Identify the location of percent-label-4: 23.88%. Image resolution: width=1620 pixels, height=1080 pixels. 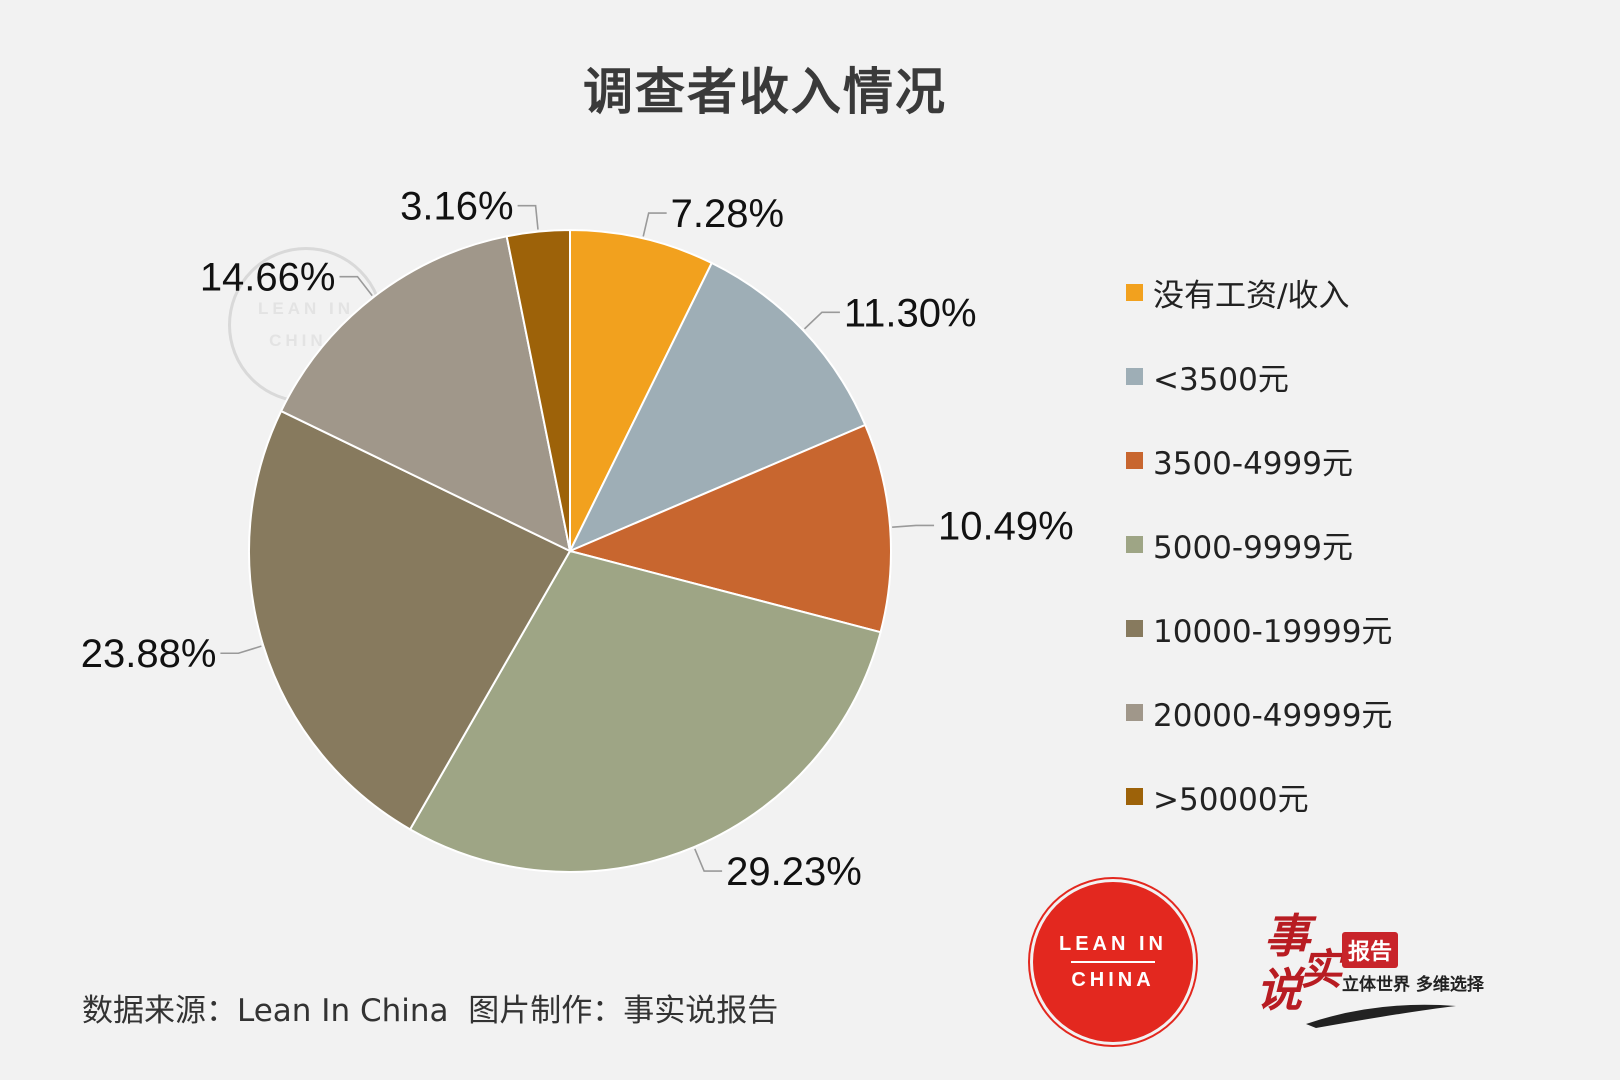
(149, 654).